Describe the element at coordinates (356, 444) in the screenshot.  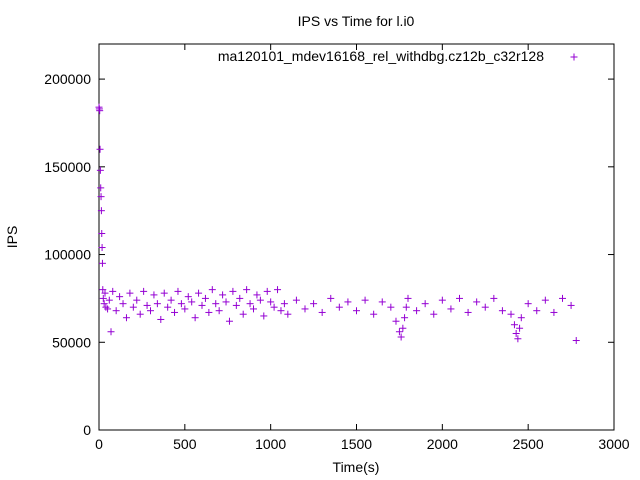
I see `x-tick-label: 1500` at that location.